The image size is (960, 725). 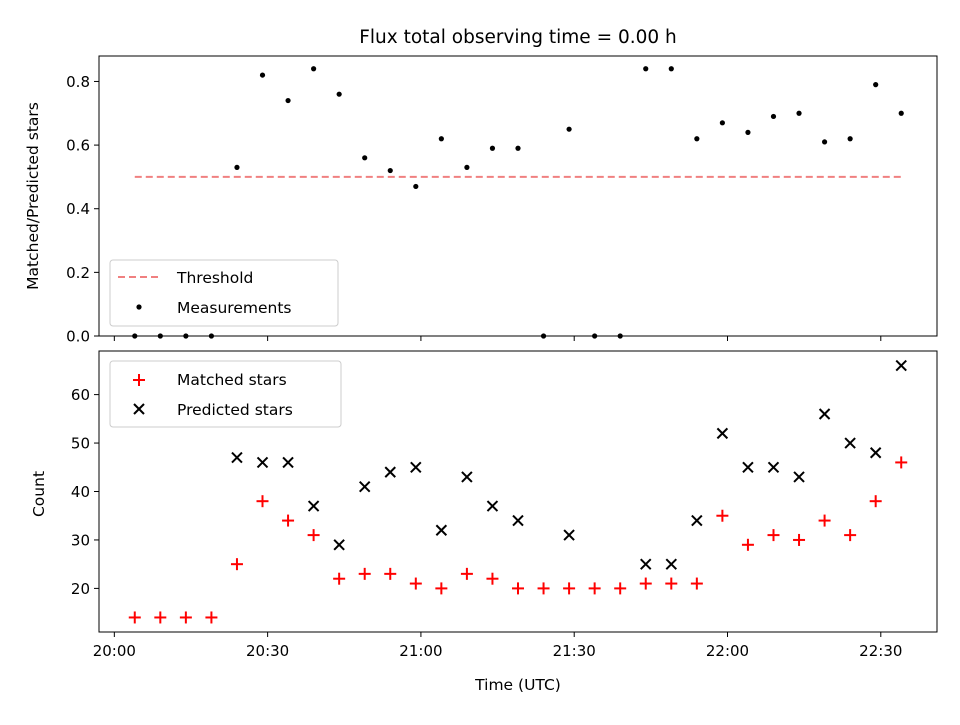 I want to click on legend-predicted-label: Predicted stars, so click(x=235, y=410).